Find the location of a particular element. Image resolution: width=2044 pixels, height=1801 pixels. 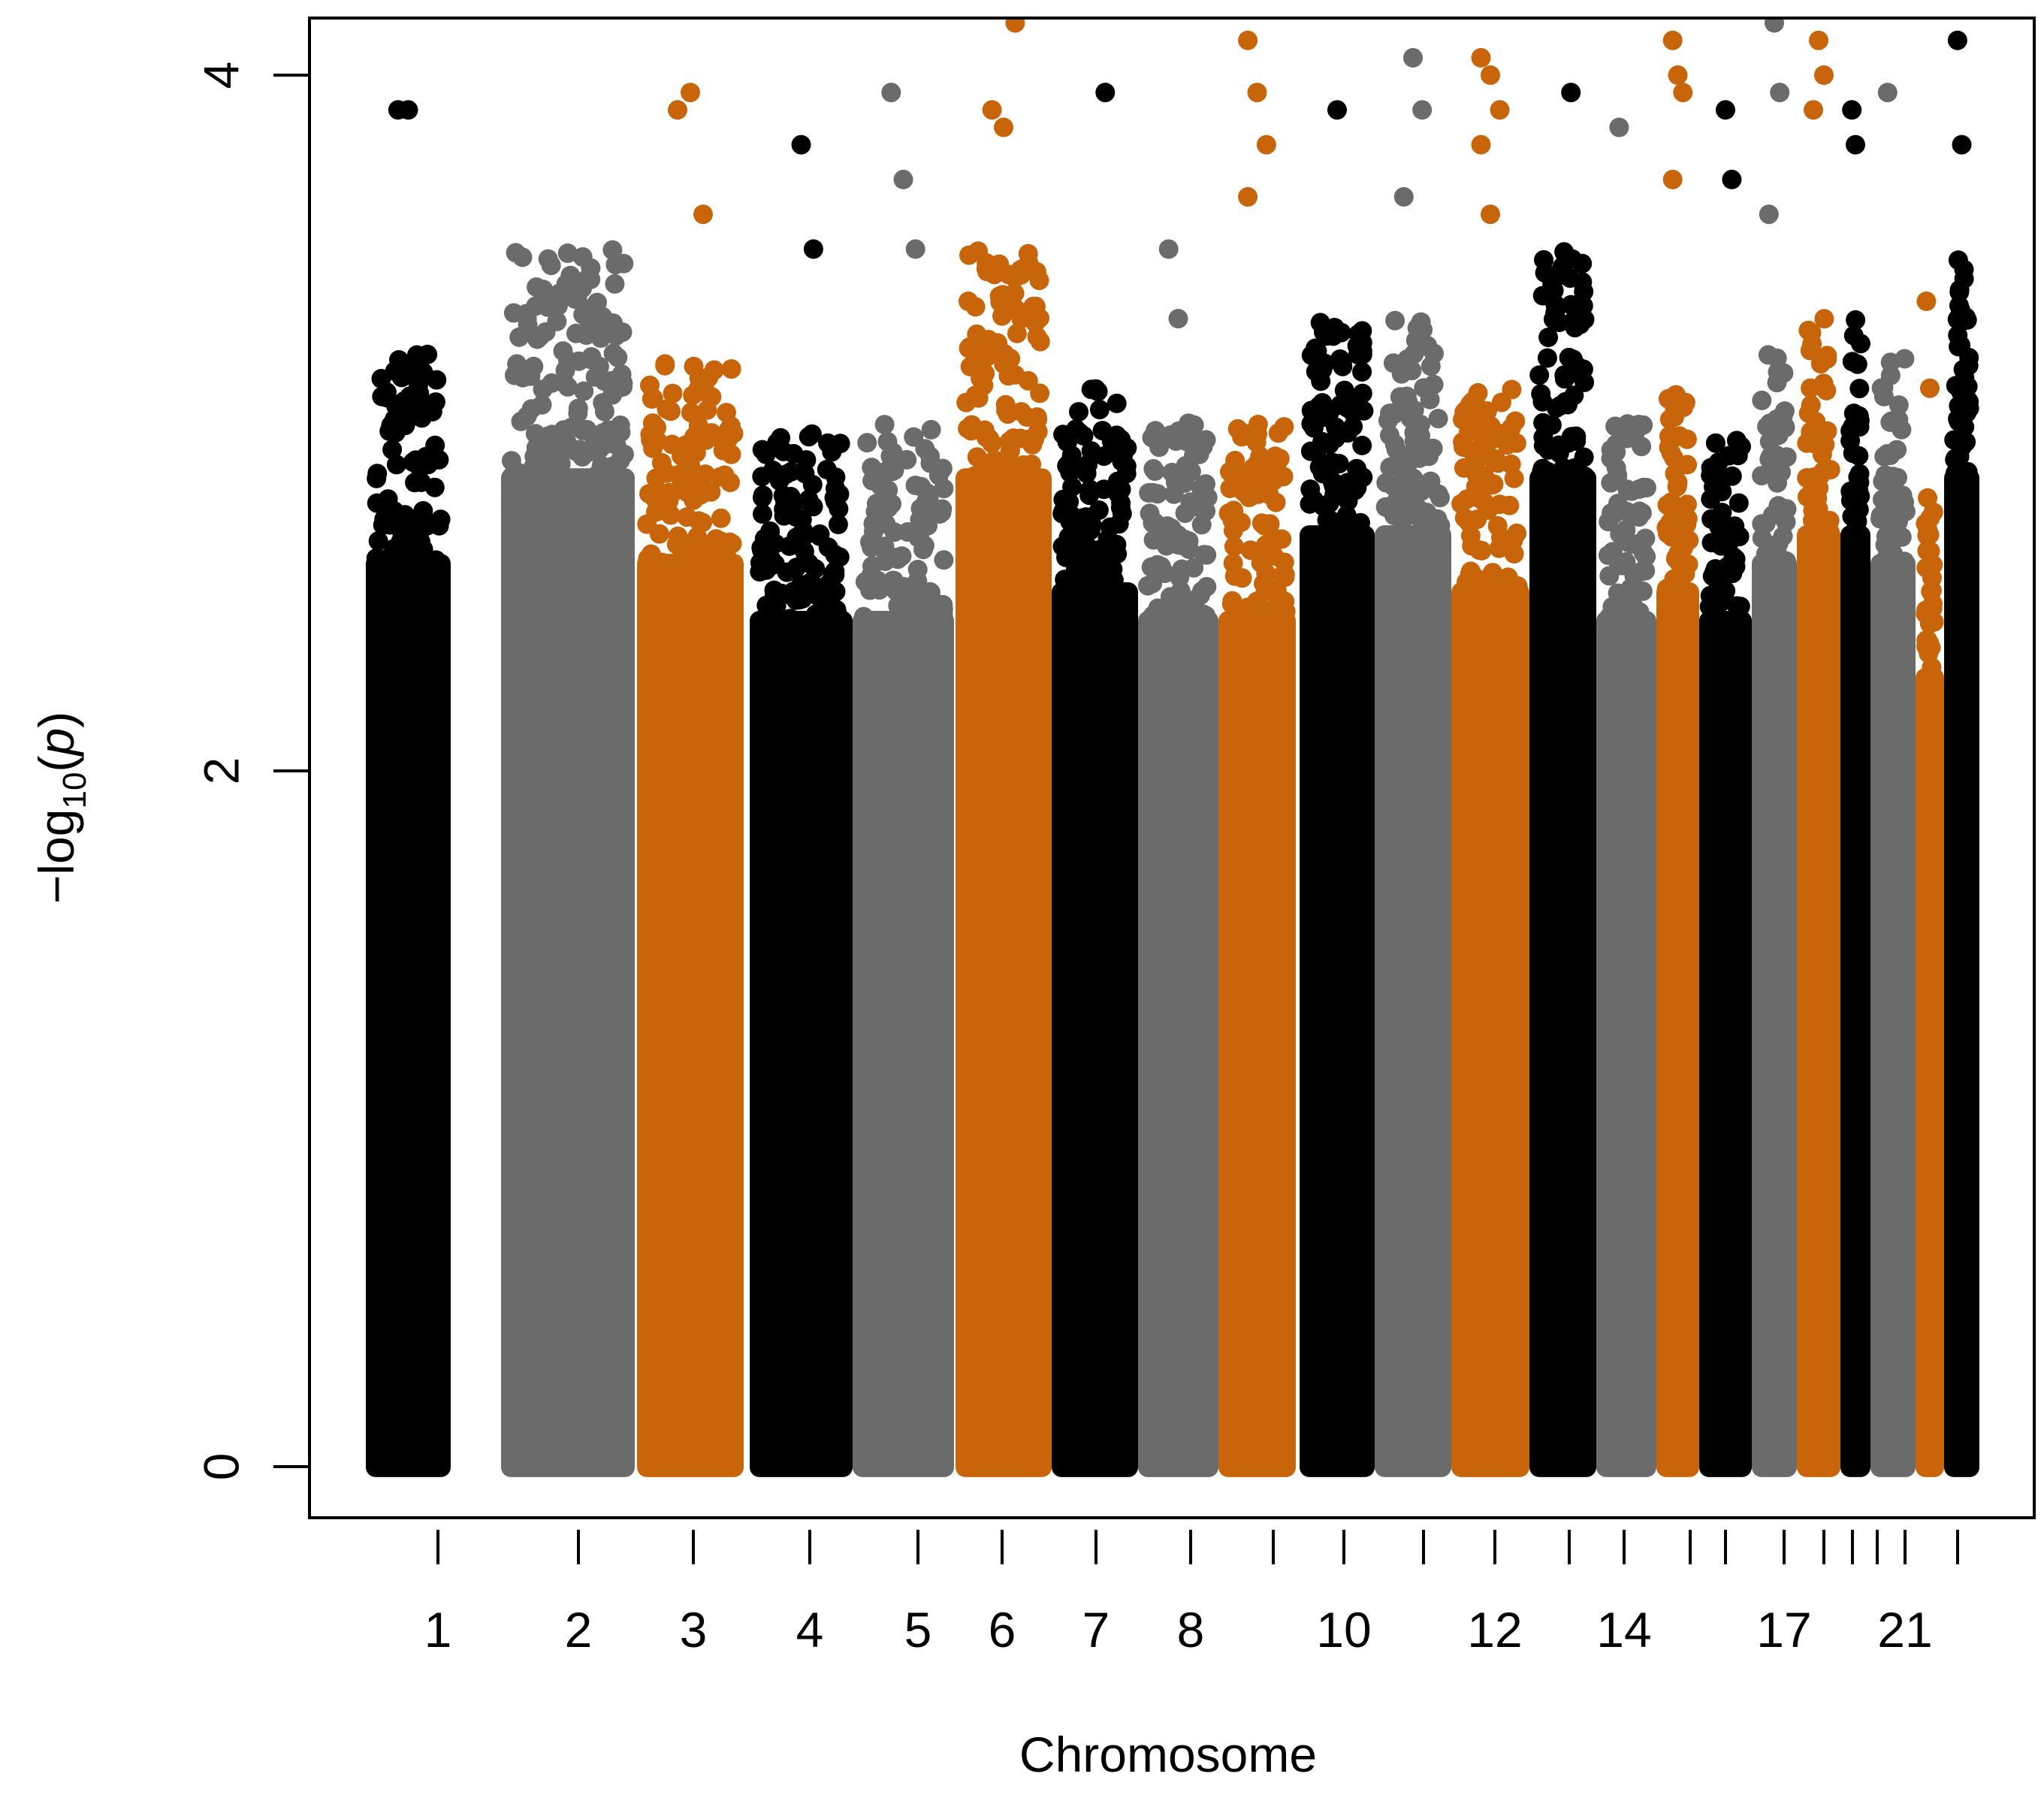

chromosome-15-dense-band is located at coordinates (1677, 1029).